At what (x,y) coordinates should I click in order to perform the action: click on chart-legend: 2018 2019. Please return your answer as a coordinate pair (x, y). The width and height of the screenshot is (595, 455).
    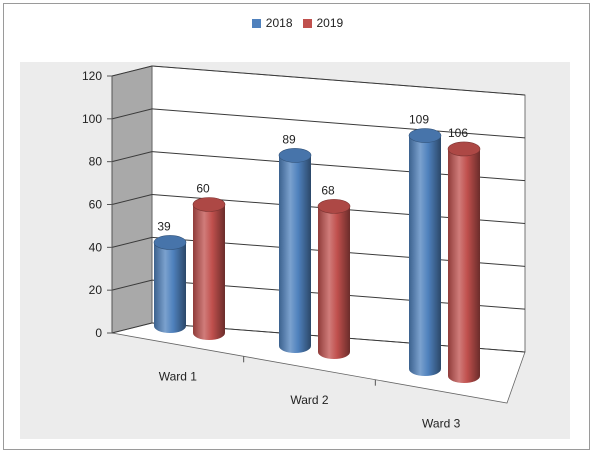
    Looking at the image, I should click on (297, 23).